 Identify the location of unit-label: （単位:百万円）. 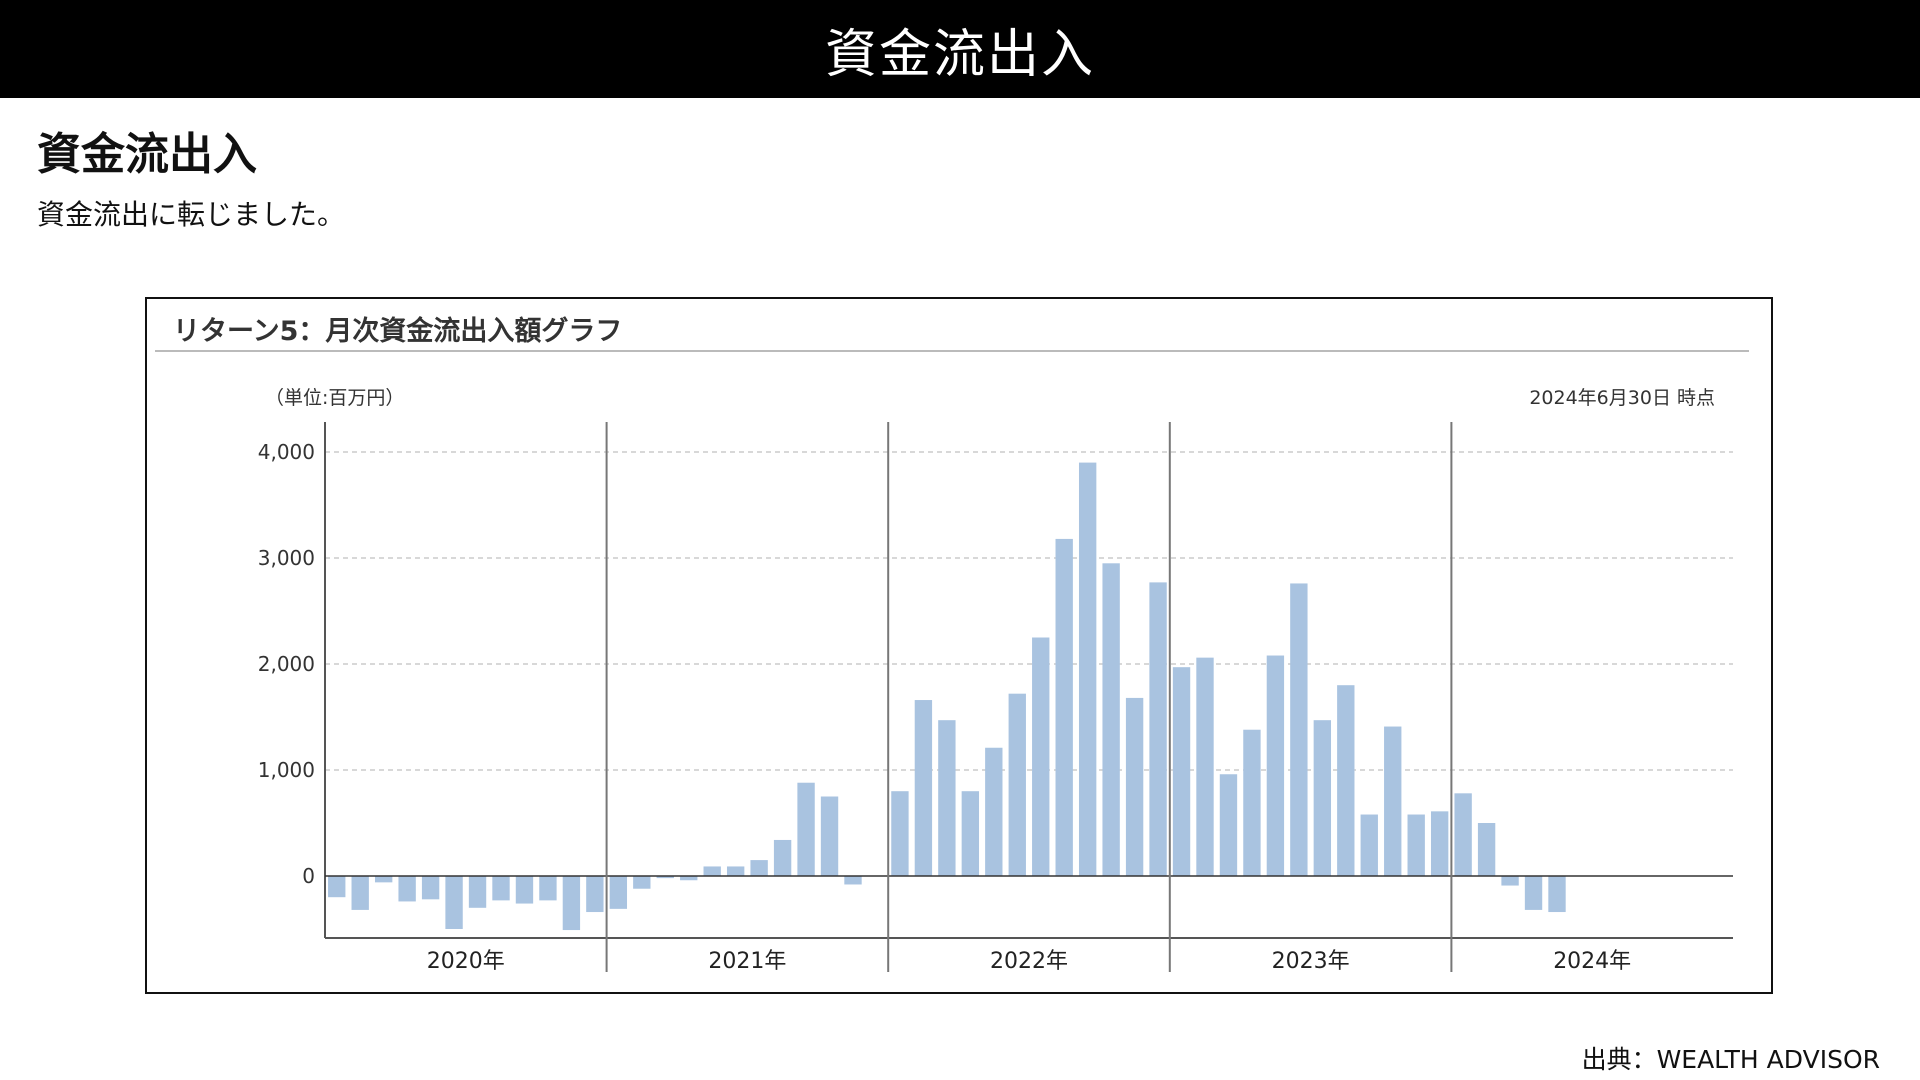
(335, 398).